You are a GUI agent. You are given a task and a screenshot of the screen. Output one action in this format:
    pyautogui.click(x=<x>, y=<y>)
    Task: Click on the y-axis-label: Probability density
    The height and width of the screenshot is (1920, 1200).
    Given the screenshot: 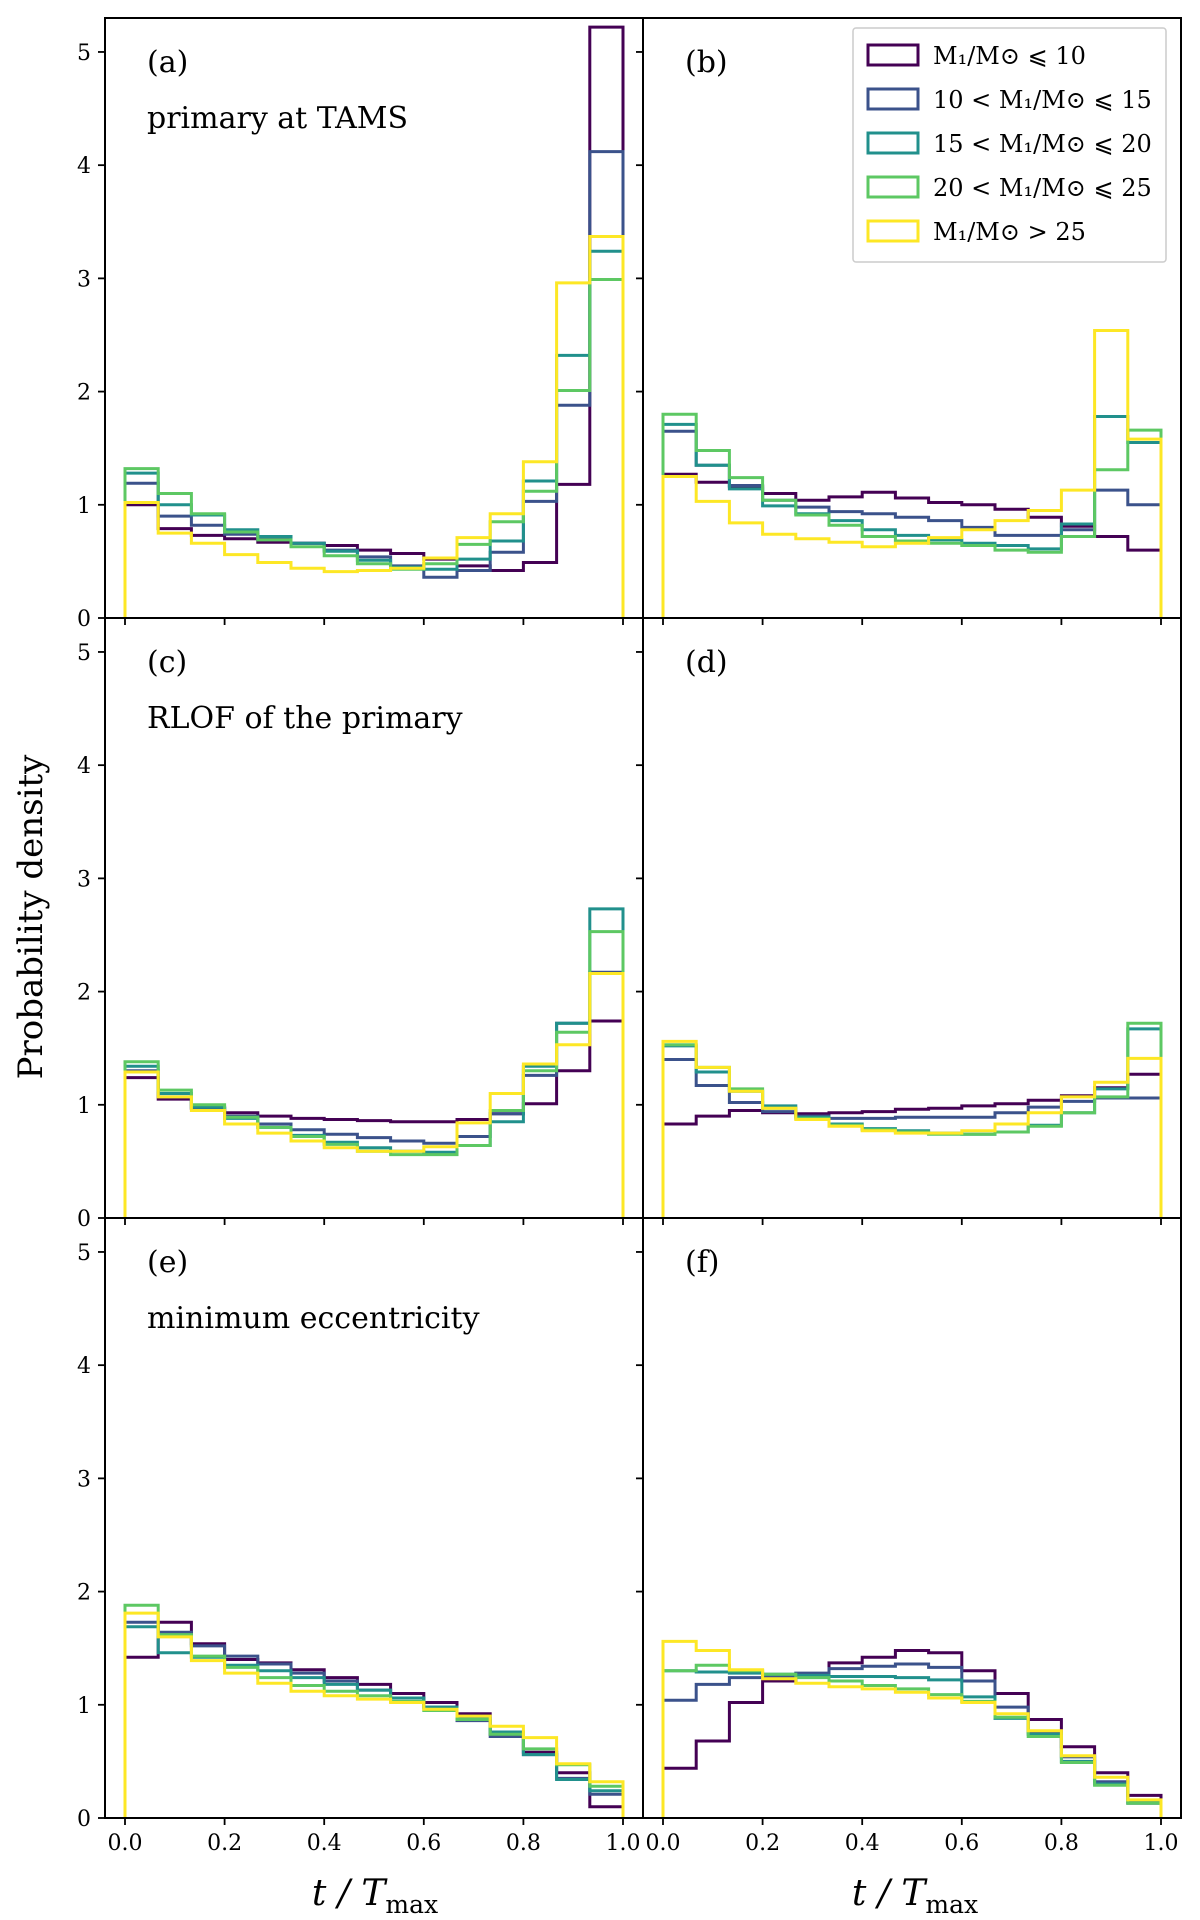 What is the action you would take?
    pyautogui.click(x=31, y=916)
    